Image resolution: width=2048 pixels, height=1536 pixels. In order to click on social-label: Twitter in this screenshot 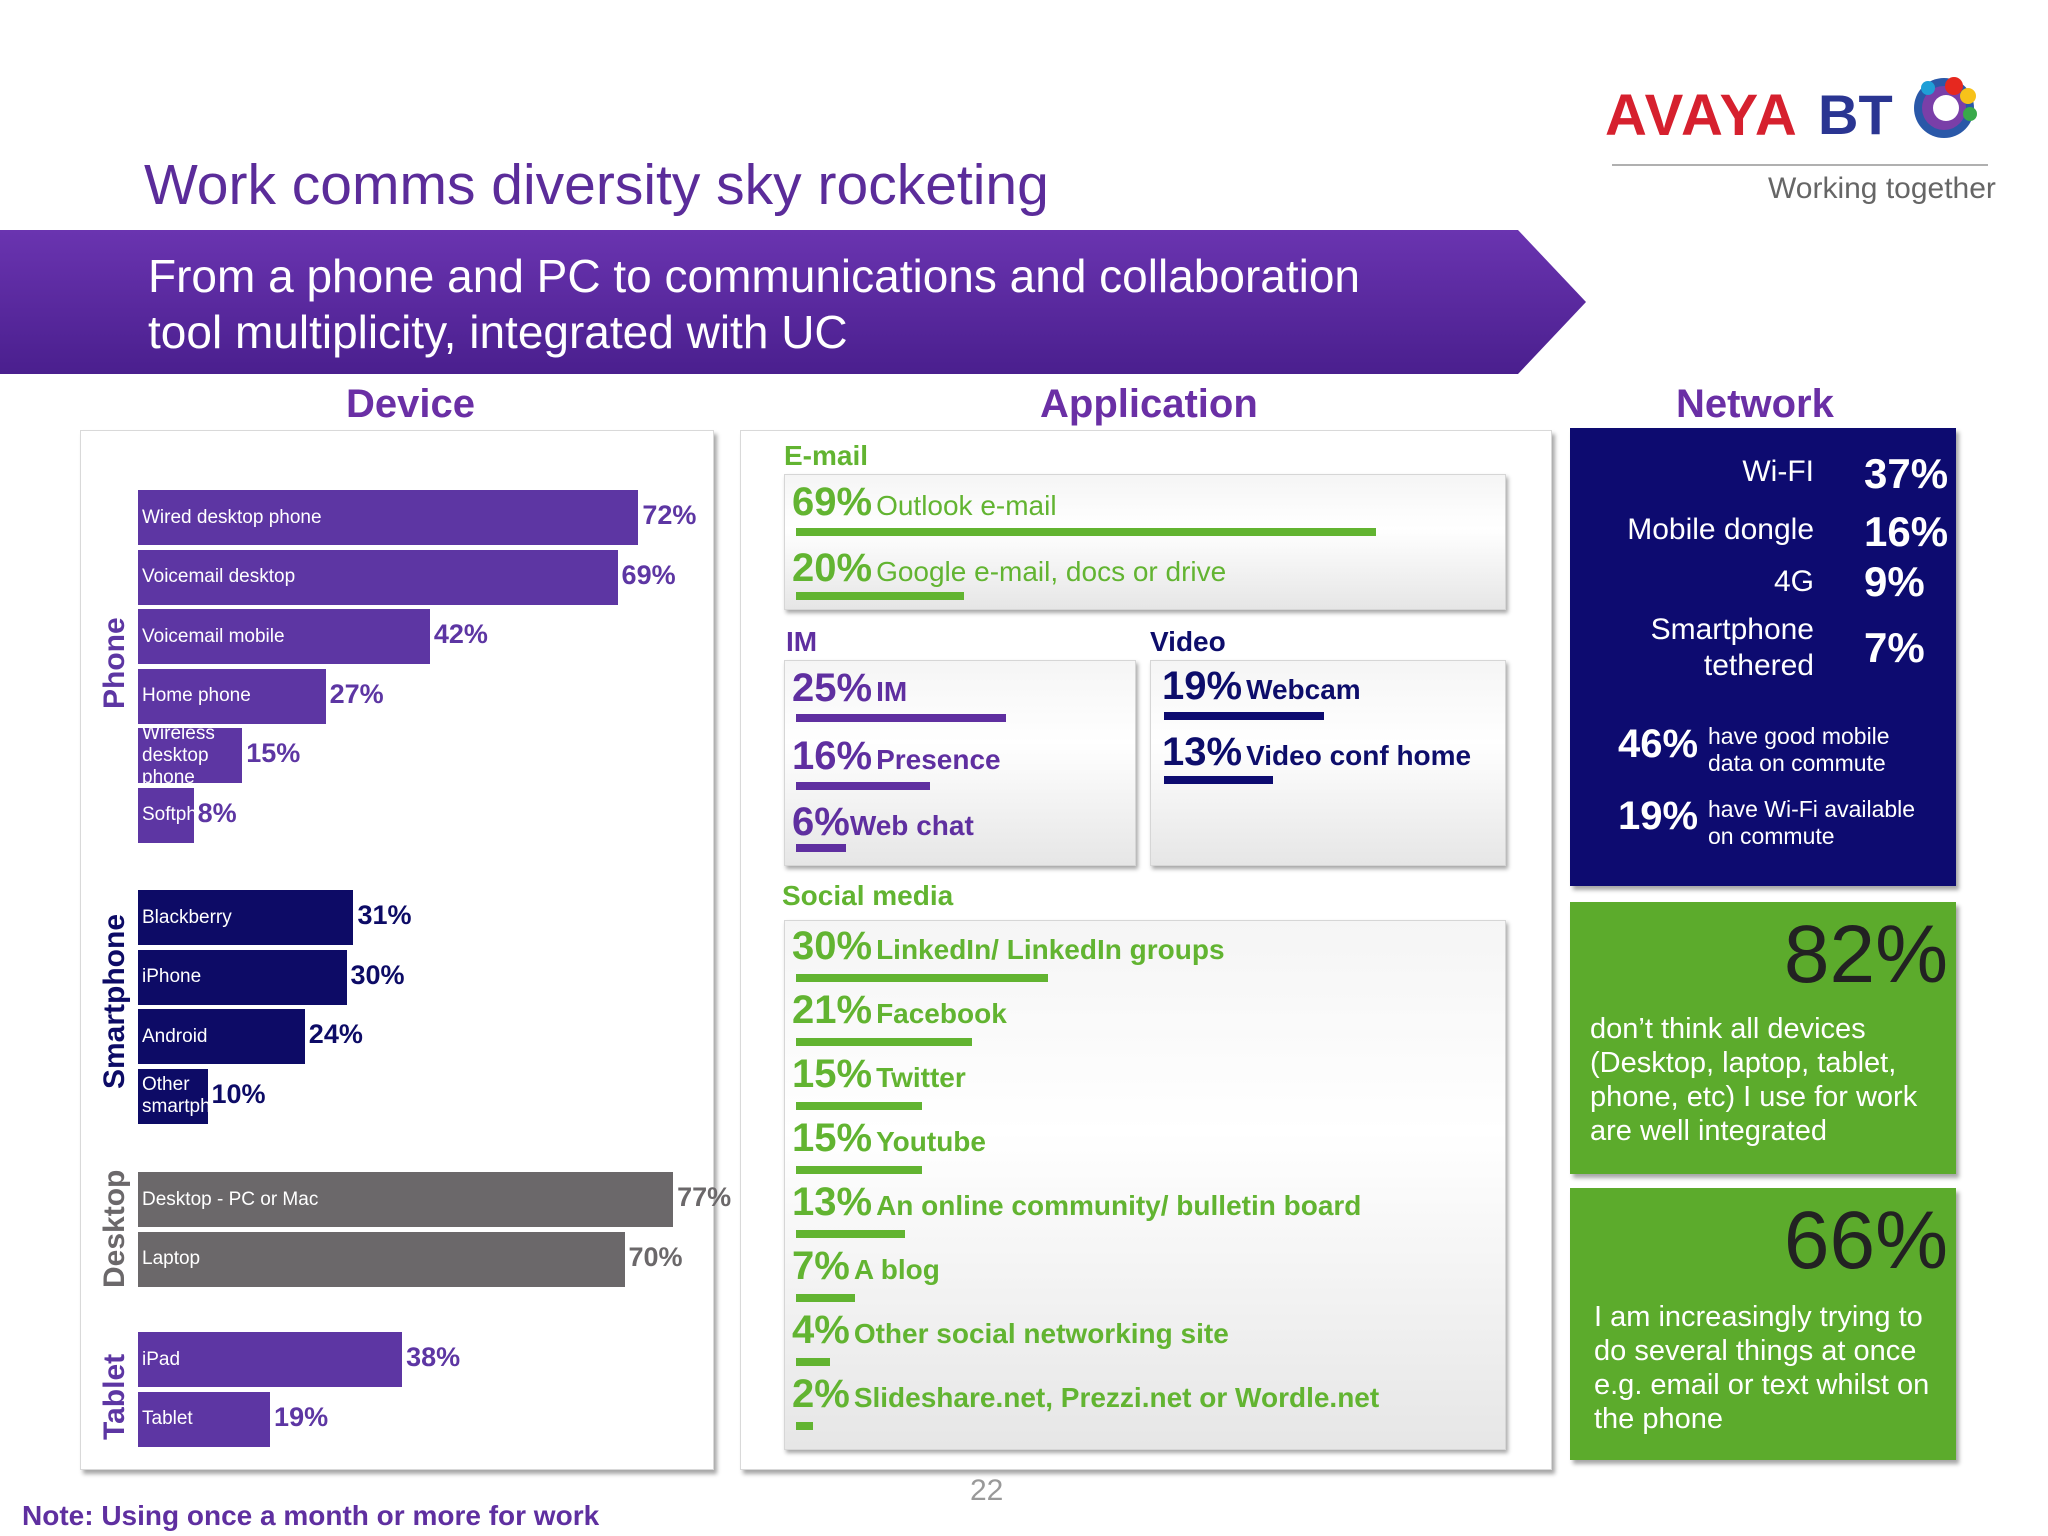, I will do `click(921, 1077)`.